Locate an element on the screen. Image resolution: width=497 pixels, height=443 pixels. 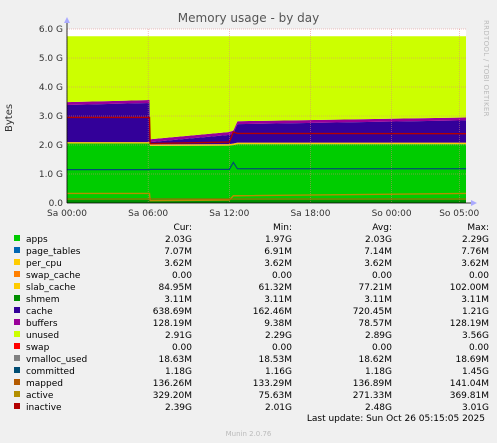
header-min: Min: is located at coordinates (282, 228).